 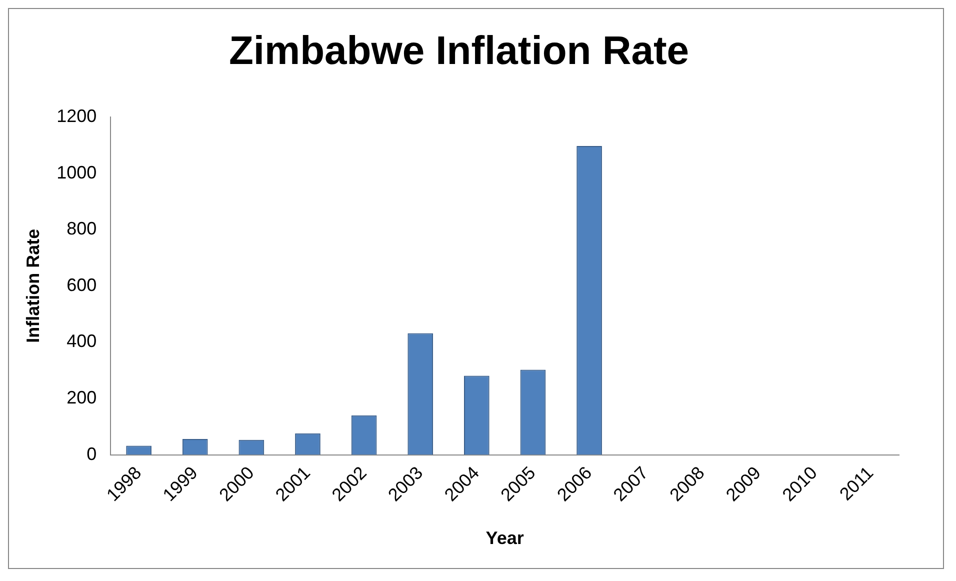 What do you see at coordinates (81, 397) in the screenshot?
I see `y-tick-label: 200` at bounding box center [81, 397].